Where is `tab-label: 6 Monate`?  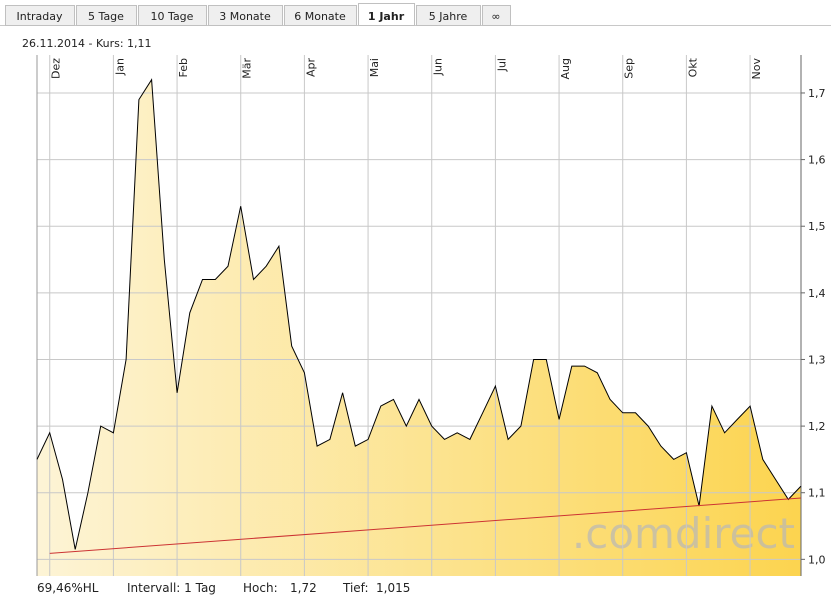
tab-label: 6 Monate is located at coordinates (320, 16).